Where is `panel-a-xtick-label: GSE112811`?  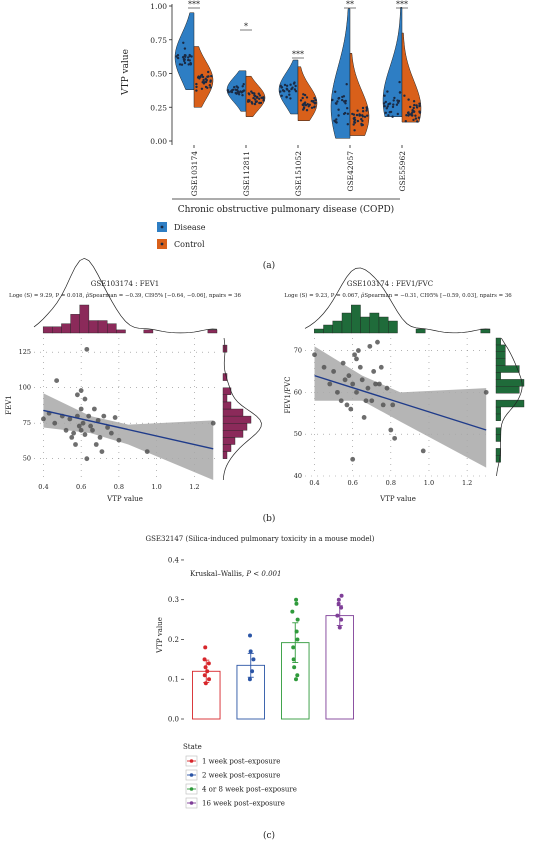 panel-a-xtick-label: GSE112811 is located at coordinates (246, 173).